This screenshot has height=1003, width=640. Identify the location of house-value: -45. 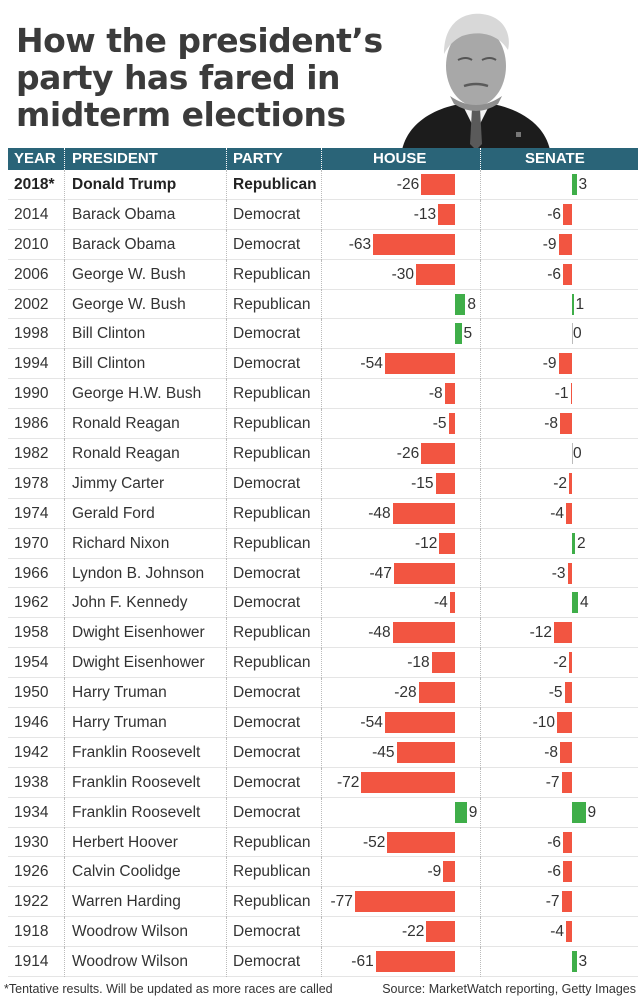
(383, 752).